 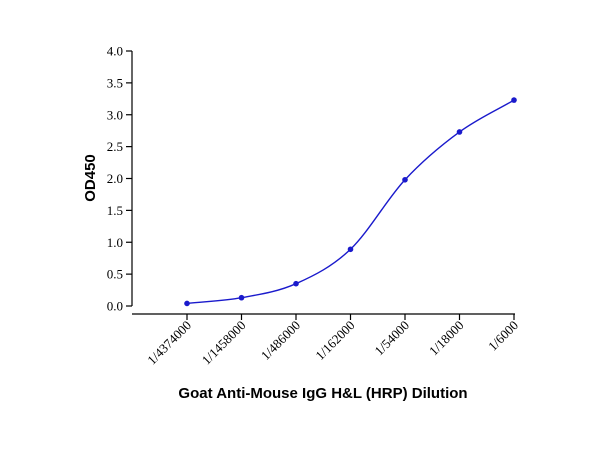 I want to click on y-tick-label: 0.5, so click(x=115, y=274).